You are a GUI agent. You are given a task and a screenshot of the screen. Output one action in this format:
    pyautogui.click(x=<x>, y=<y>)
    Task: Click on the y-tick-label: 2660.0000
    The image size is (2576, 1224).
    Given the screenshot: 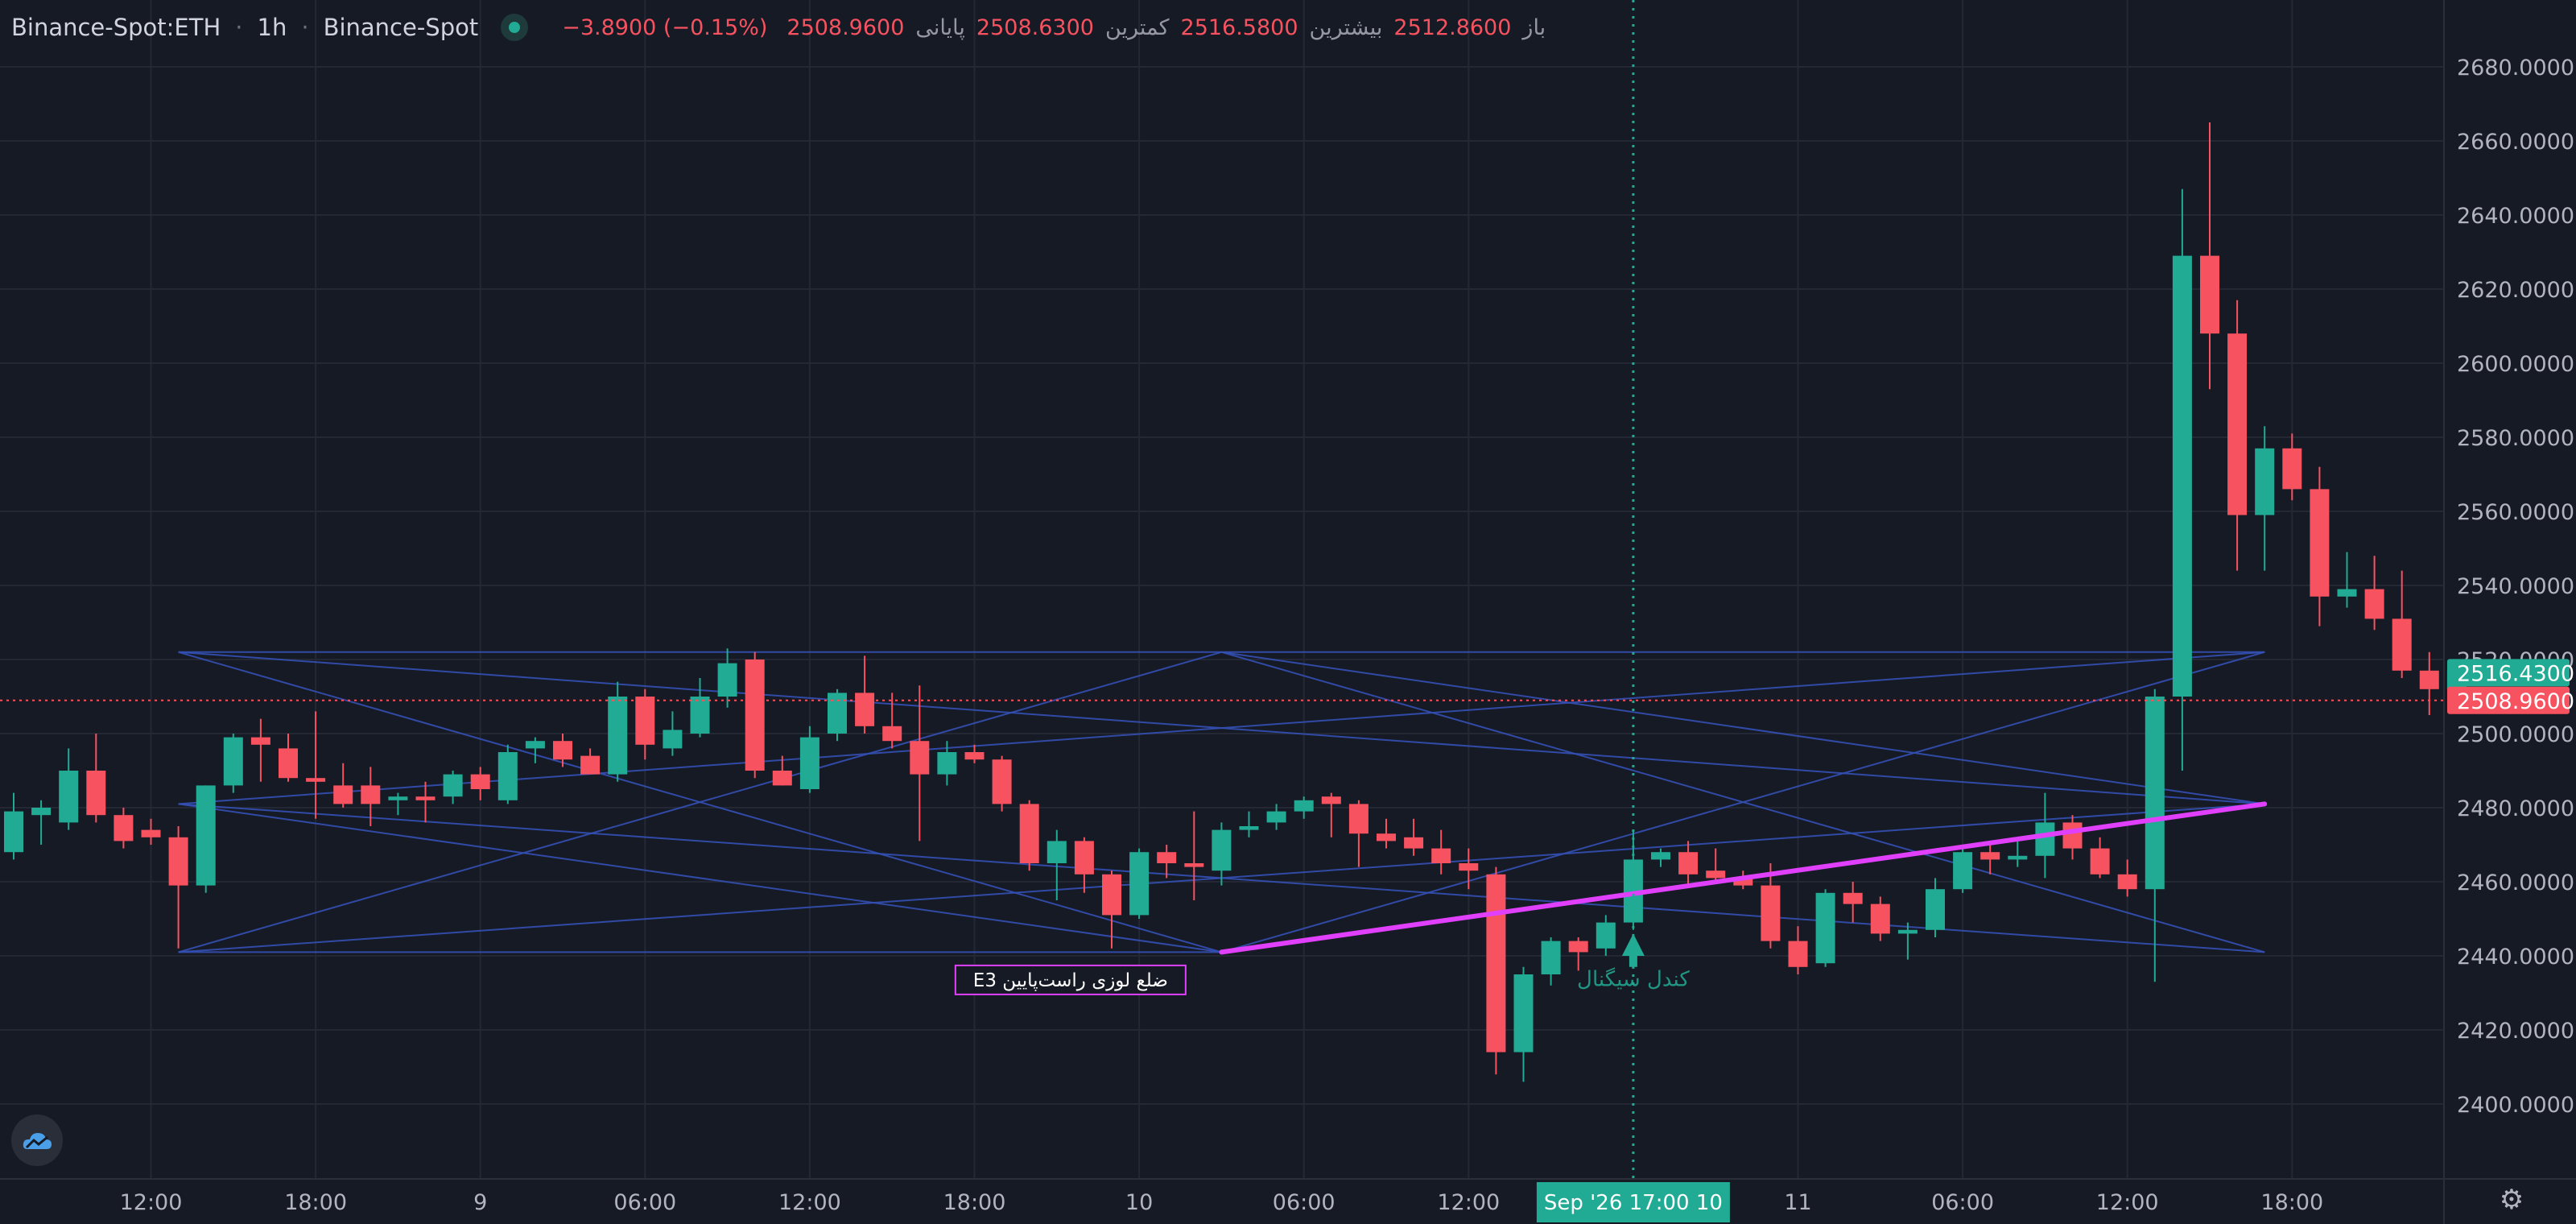 What is the action you would take?
    pyautogui.click(x=2515, y=142)
    